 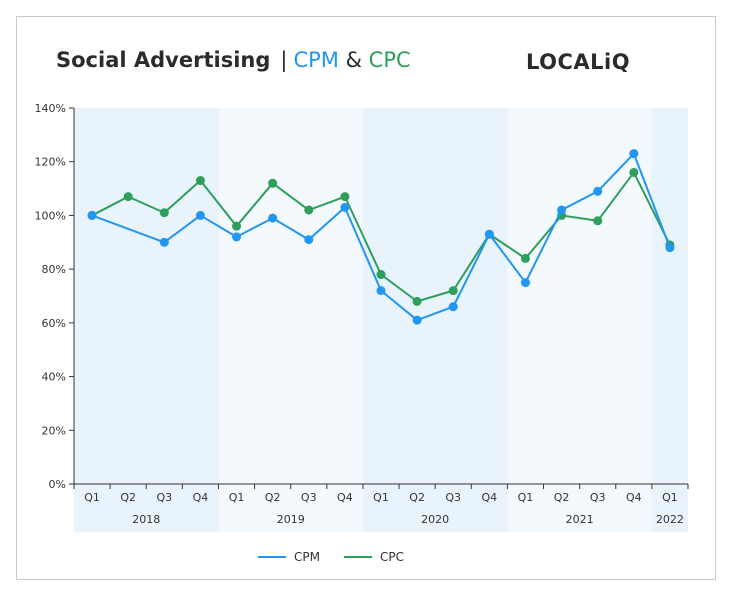 I want to click on y-tick-label: 120%, so click(x=50, y=162).